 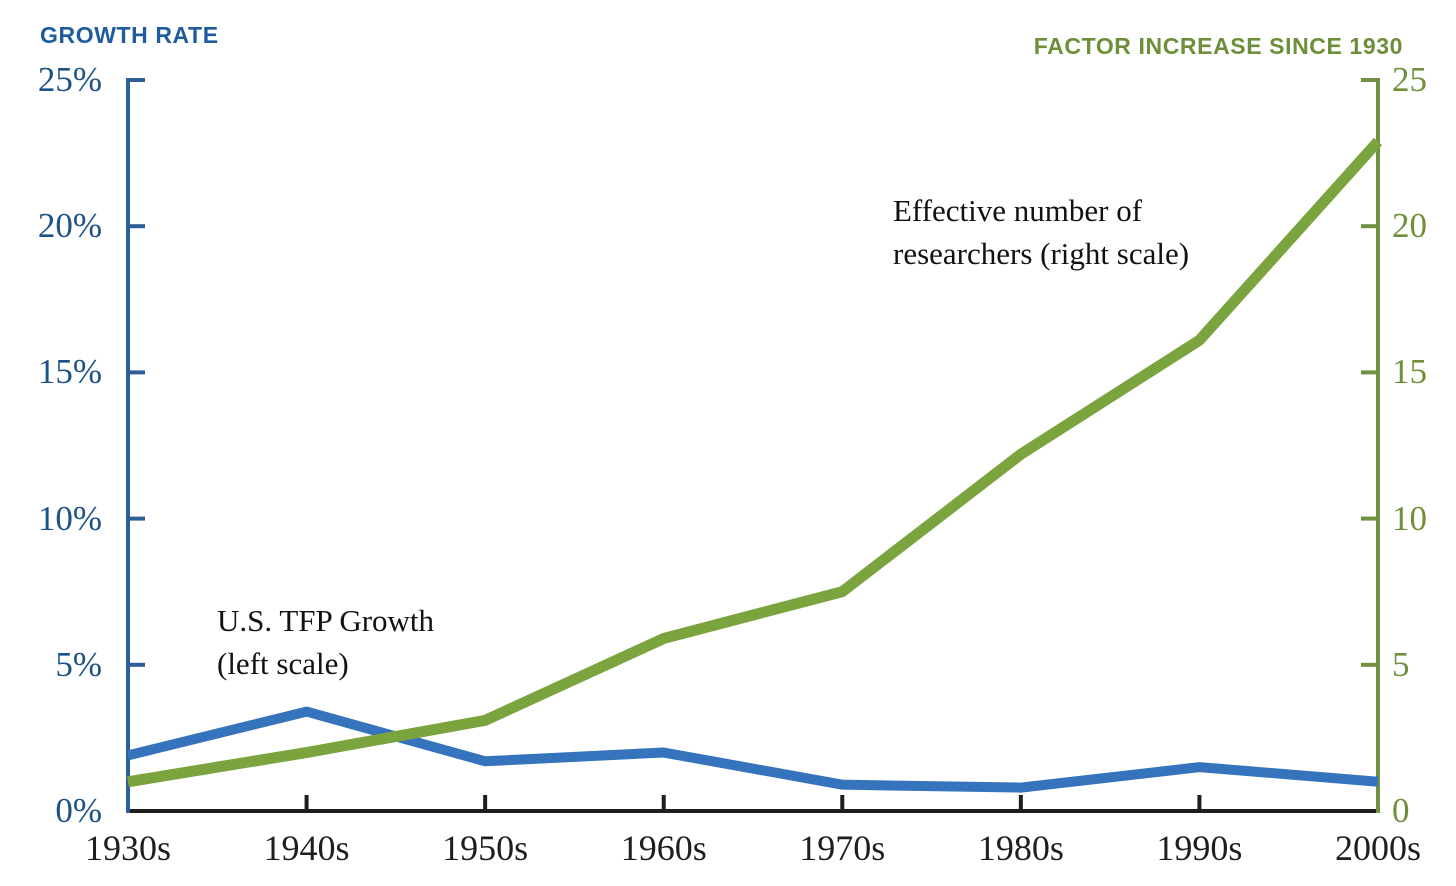 I want to click on left-axis-tick-label: 10%, so click(x=69, y=518).